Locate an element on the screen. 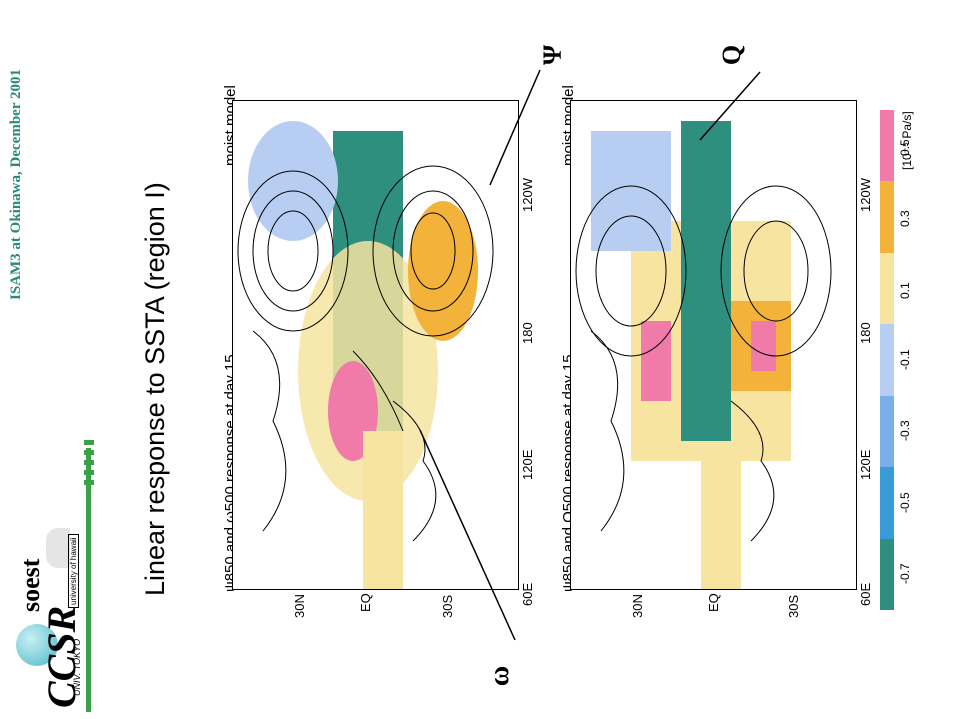 The image size is (959, 719). slide-title: Linear response to SSTA (region I) is located at coordinates (155, 389).